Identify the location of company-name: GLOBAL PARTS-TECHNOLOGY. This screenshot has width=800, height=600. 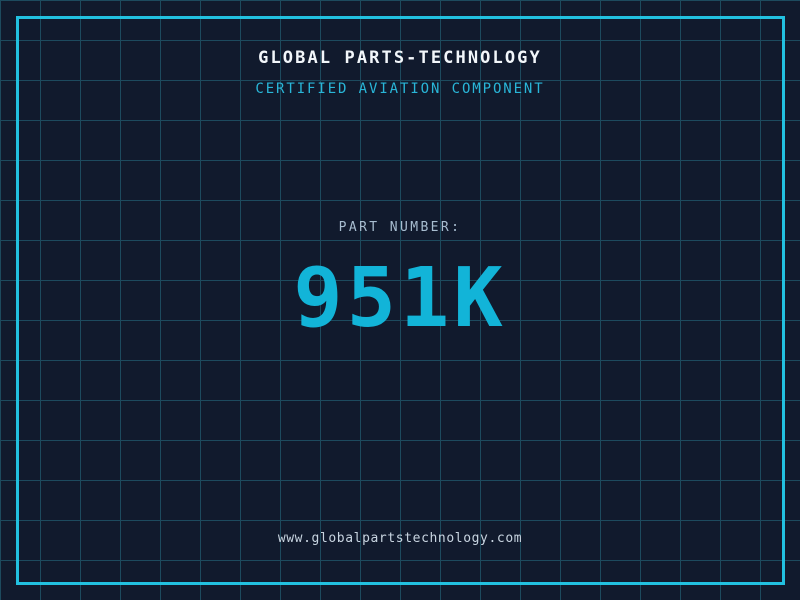
(400, 58).